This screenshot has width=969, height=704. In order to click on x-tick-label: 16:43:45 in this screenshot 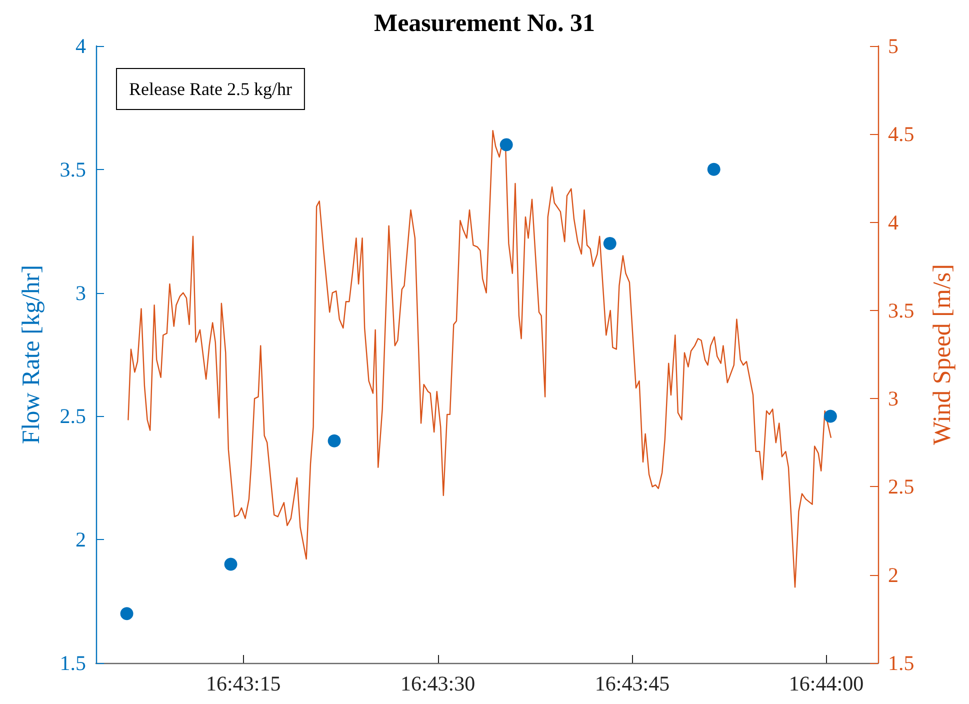, I will do `click(632, 684)`.